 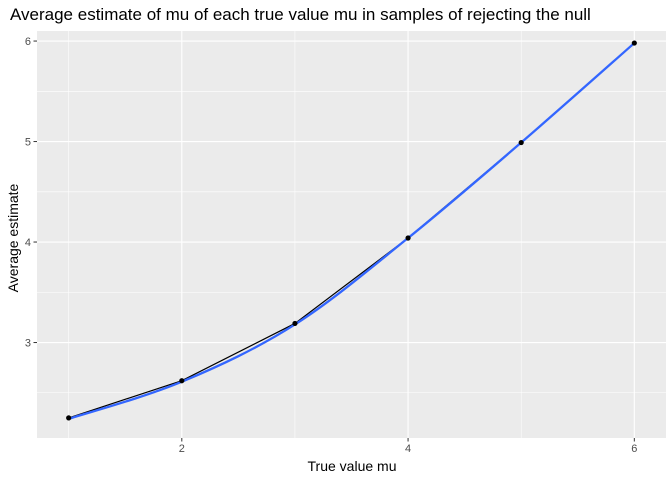 What do you see at coordinates (28, 344) in the screenshot?
I see `y-tick-label: 3` at bounding box center [28, 344].